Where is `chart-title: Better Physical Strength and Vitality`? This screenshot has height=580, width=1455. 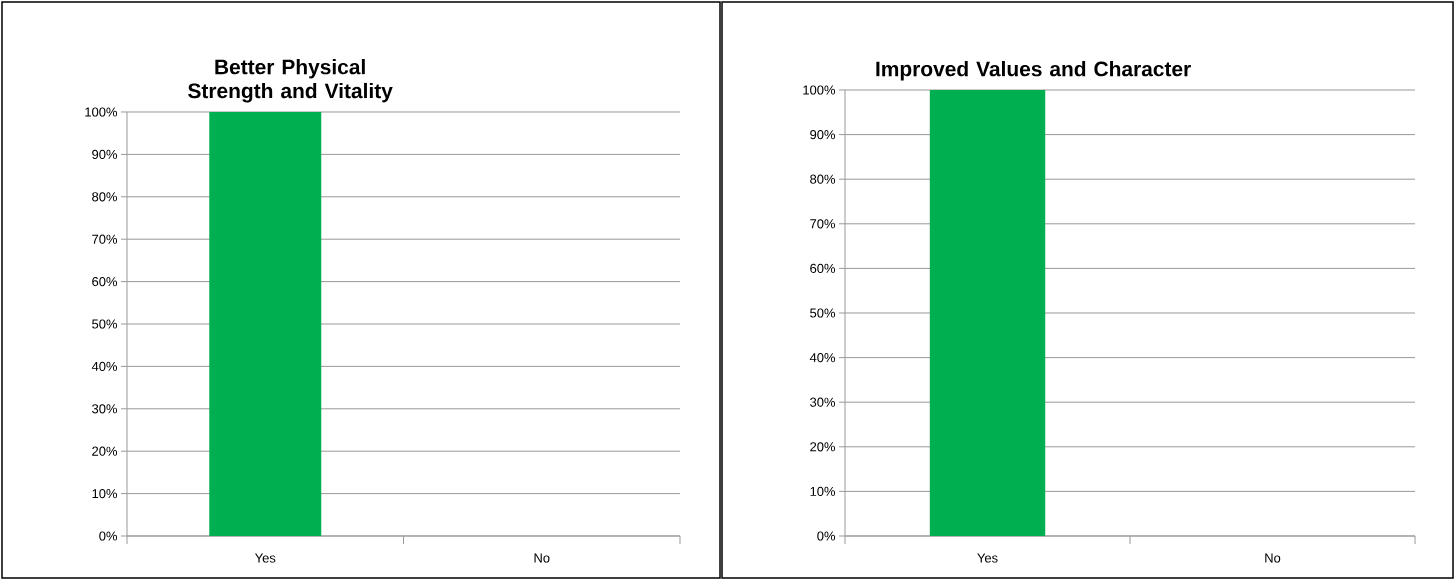 chart-title: Better Physical Strength and Vitality is located at coordinates (290, 81).